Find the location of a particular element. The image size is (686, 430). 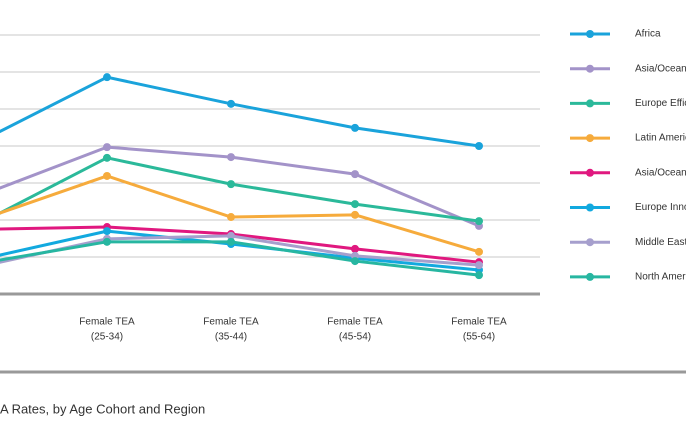

x-tick-label: (55-64) is located at coordinates (479, 337).